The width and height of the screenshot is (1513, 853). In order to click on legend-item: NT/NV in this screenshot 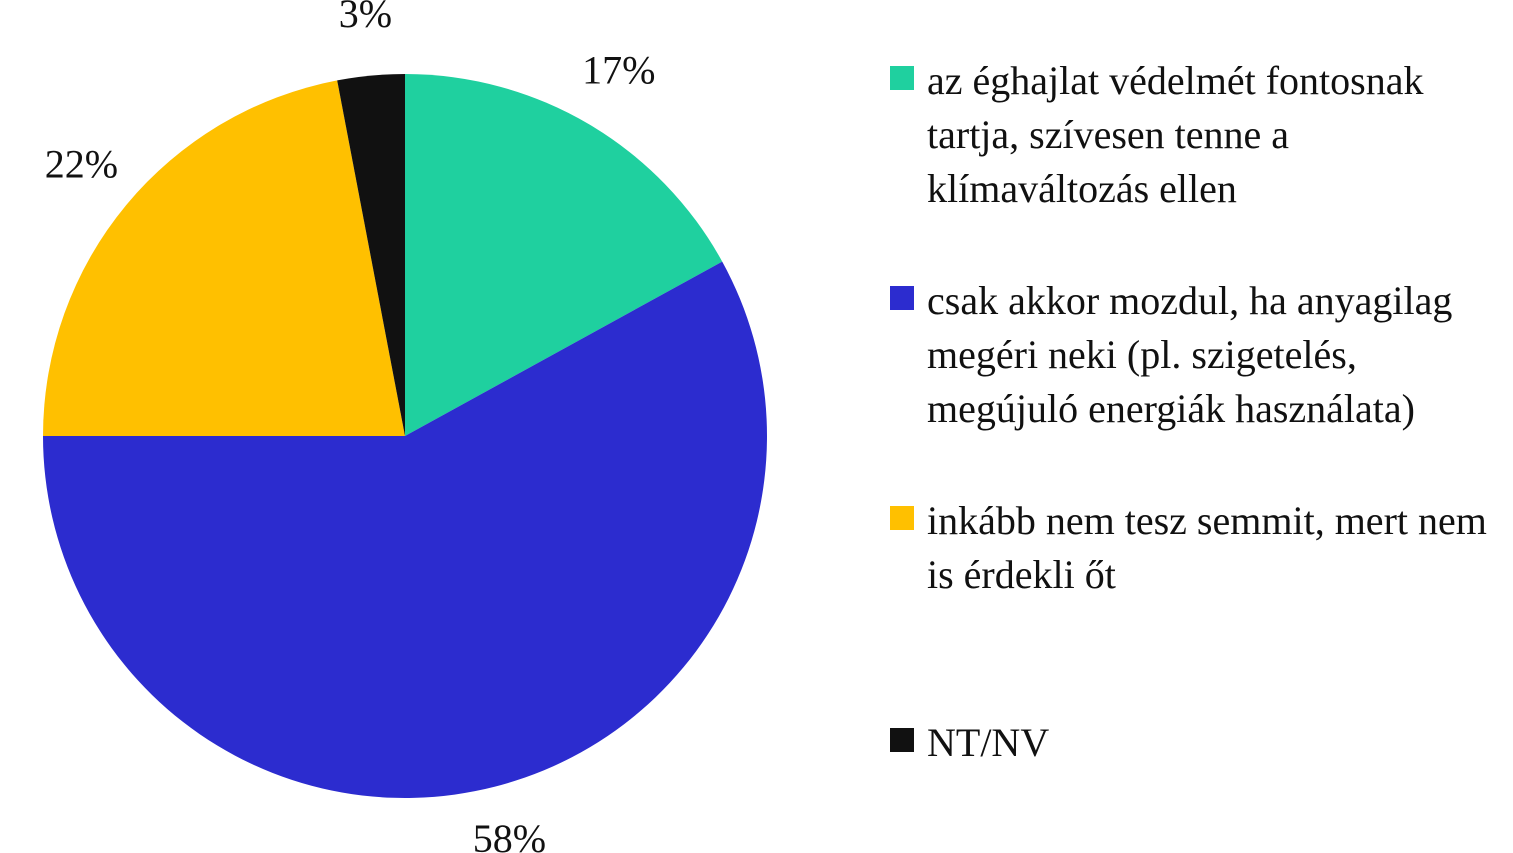, I will do `click(1200, 743)`.